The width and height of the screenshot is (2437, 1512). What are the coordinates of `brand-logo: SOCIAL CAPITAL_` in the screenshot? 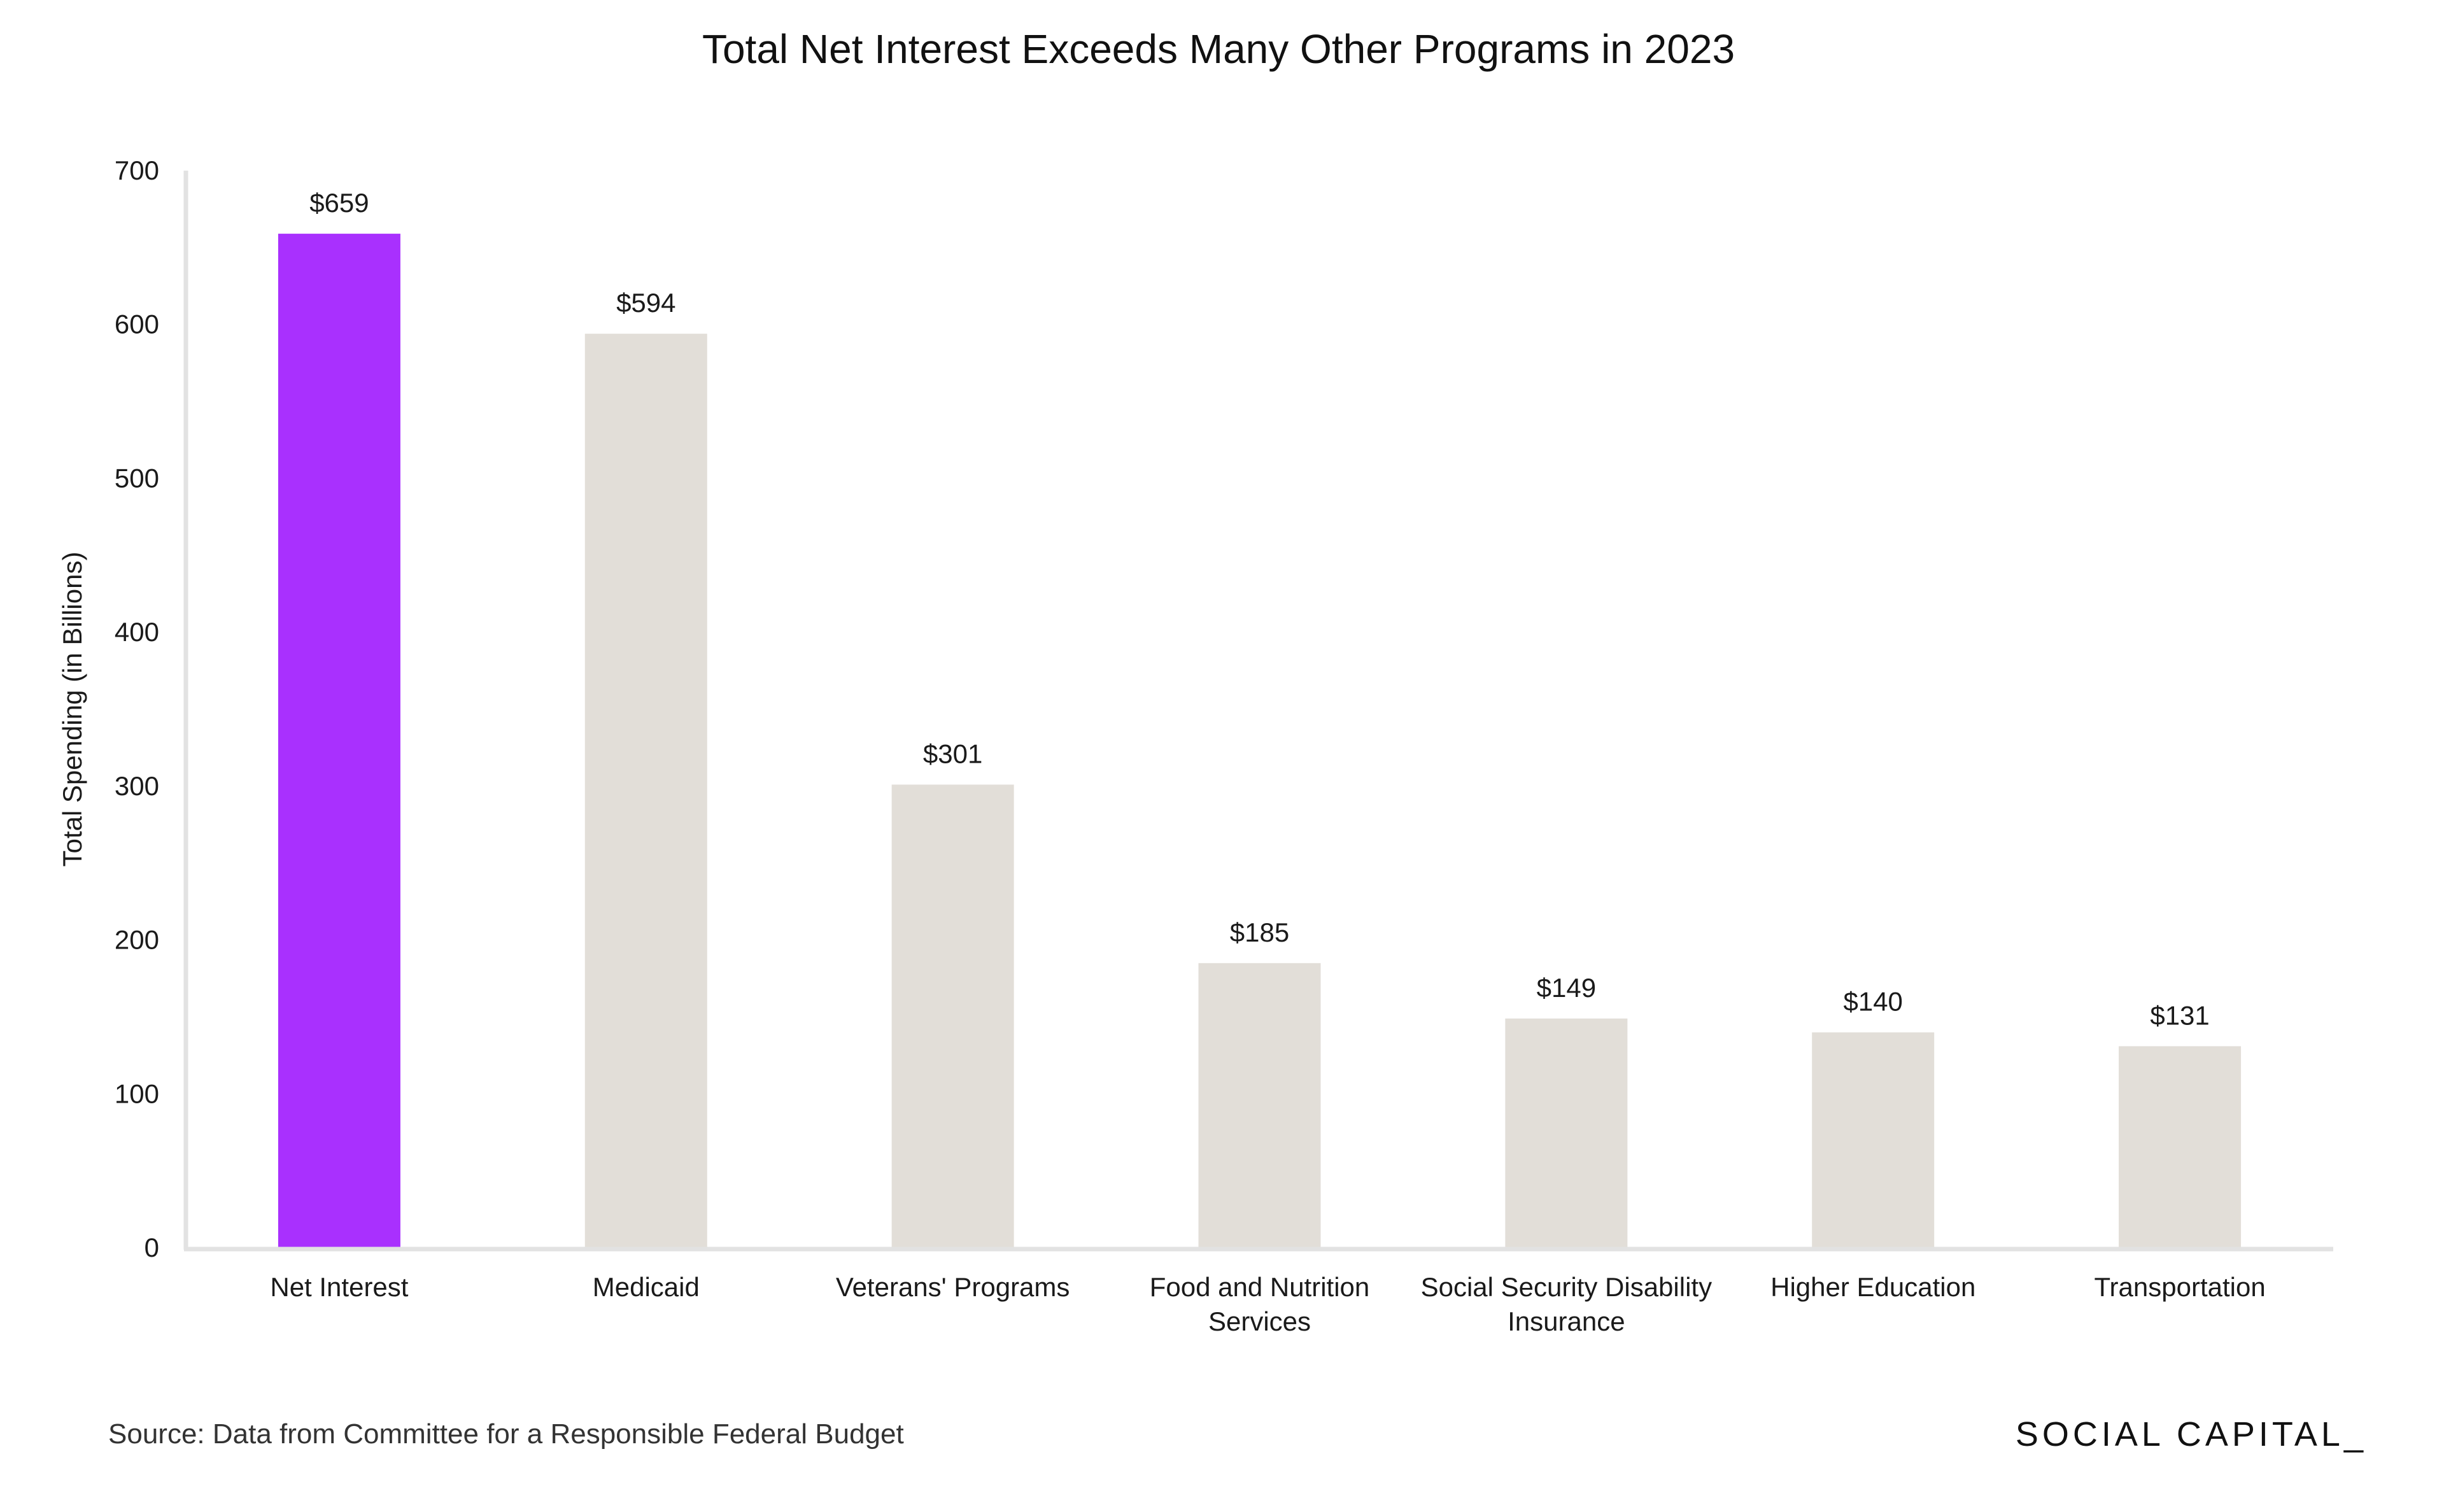 It's located at (2191, 1434).